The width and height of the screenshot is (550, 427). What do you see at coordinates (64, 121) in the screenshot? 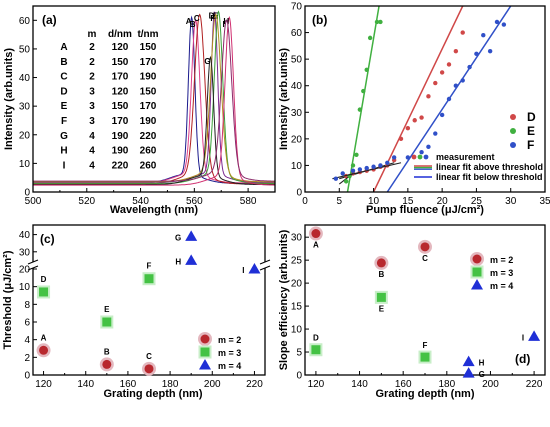
I see `table-cell: F` at bounding box center [64, 121].